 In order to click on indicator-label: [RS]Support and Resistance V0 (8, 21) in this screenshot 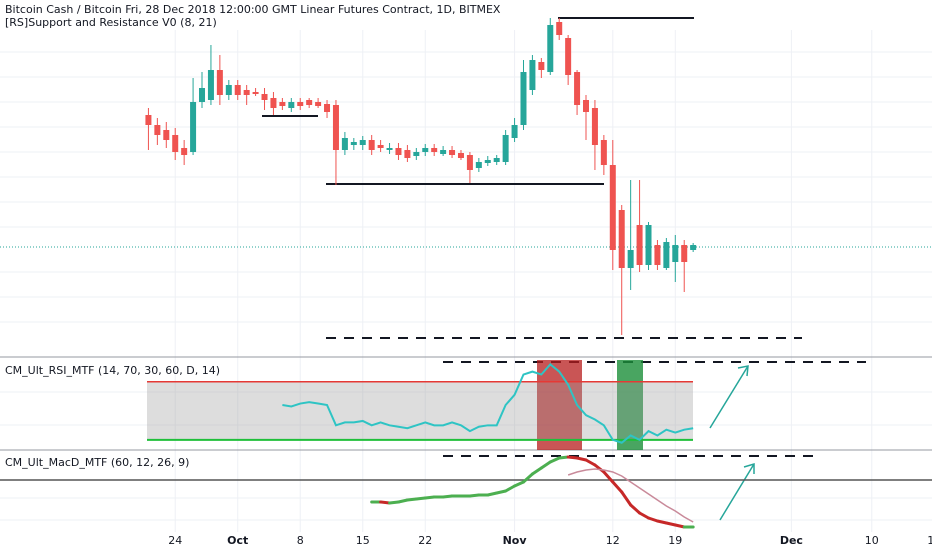, I will do `click(111, 22)`.